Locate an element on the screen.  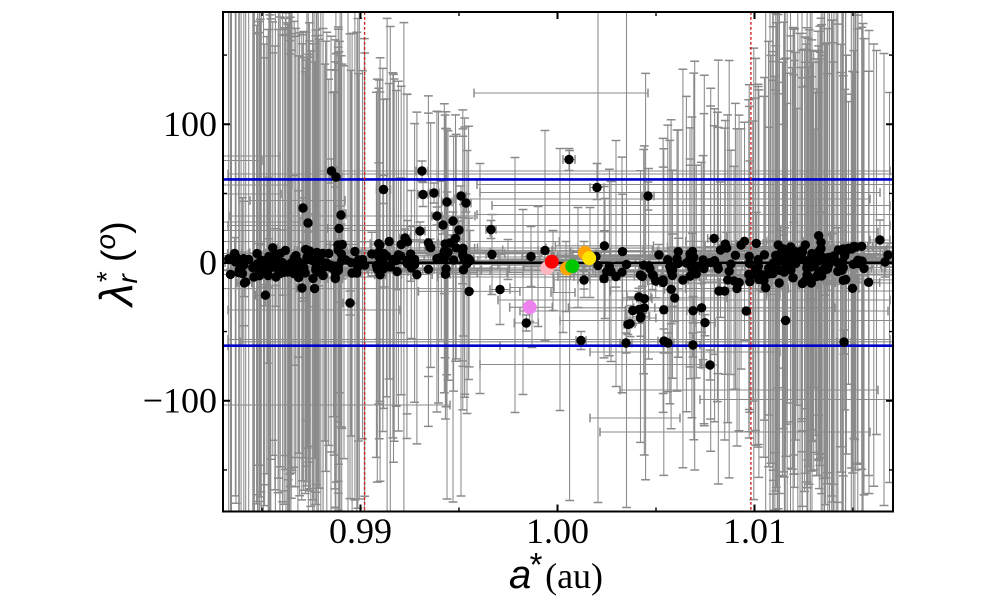
svg-text: 1.01 is located at coordinates (754, 531).